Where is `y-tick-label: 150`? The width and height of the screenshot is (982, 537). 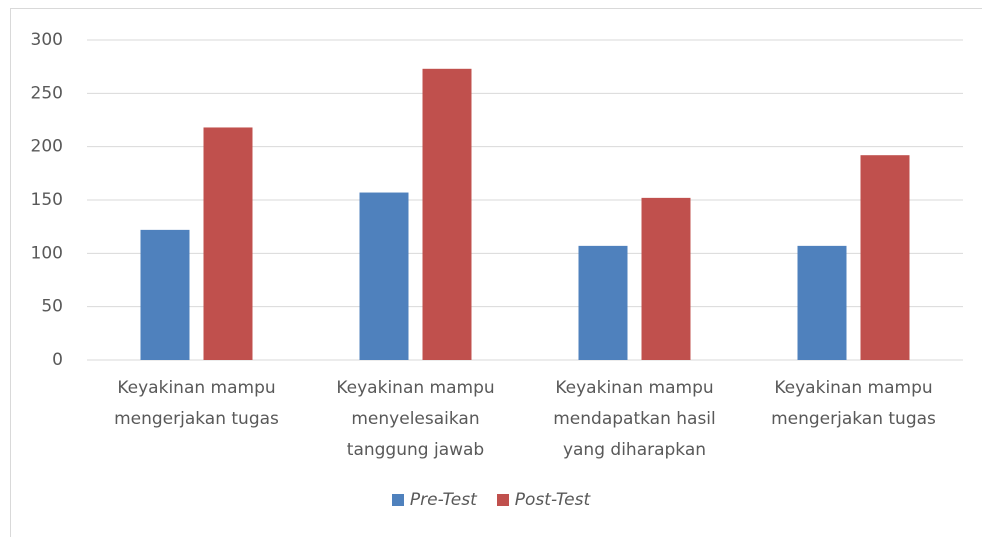
y-tick-label: 150 is located at coordinates (47, 200).